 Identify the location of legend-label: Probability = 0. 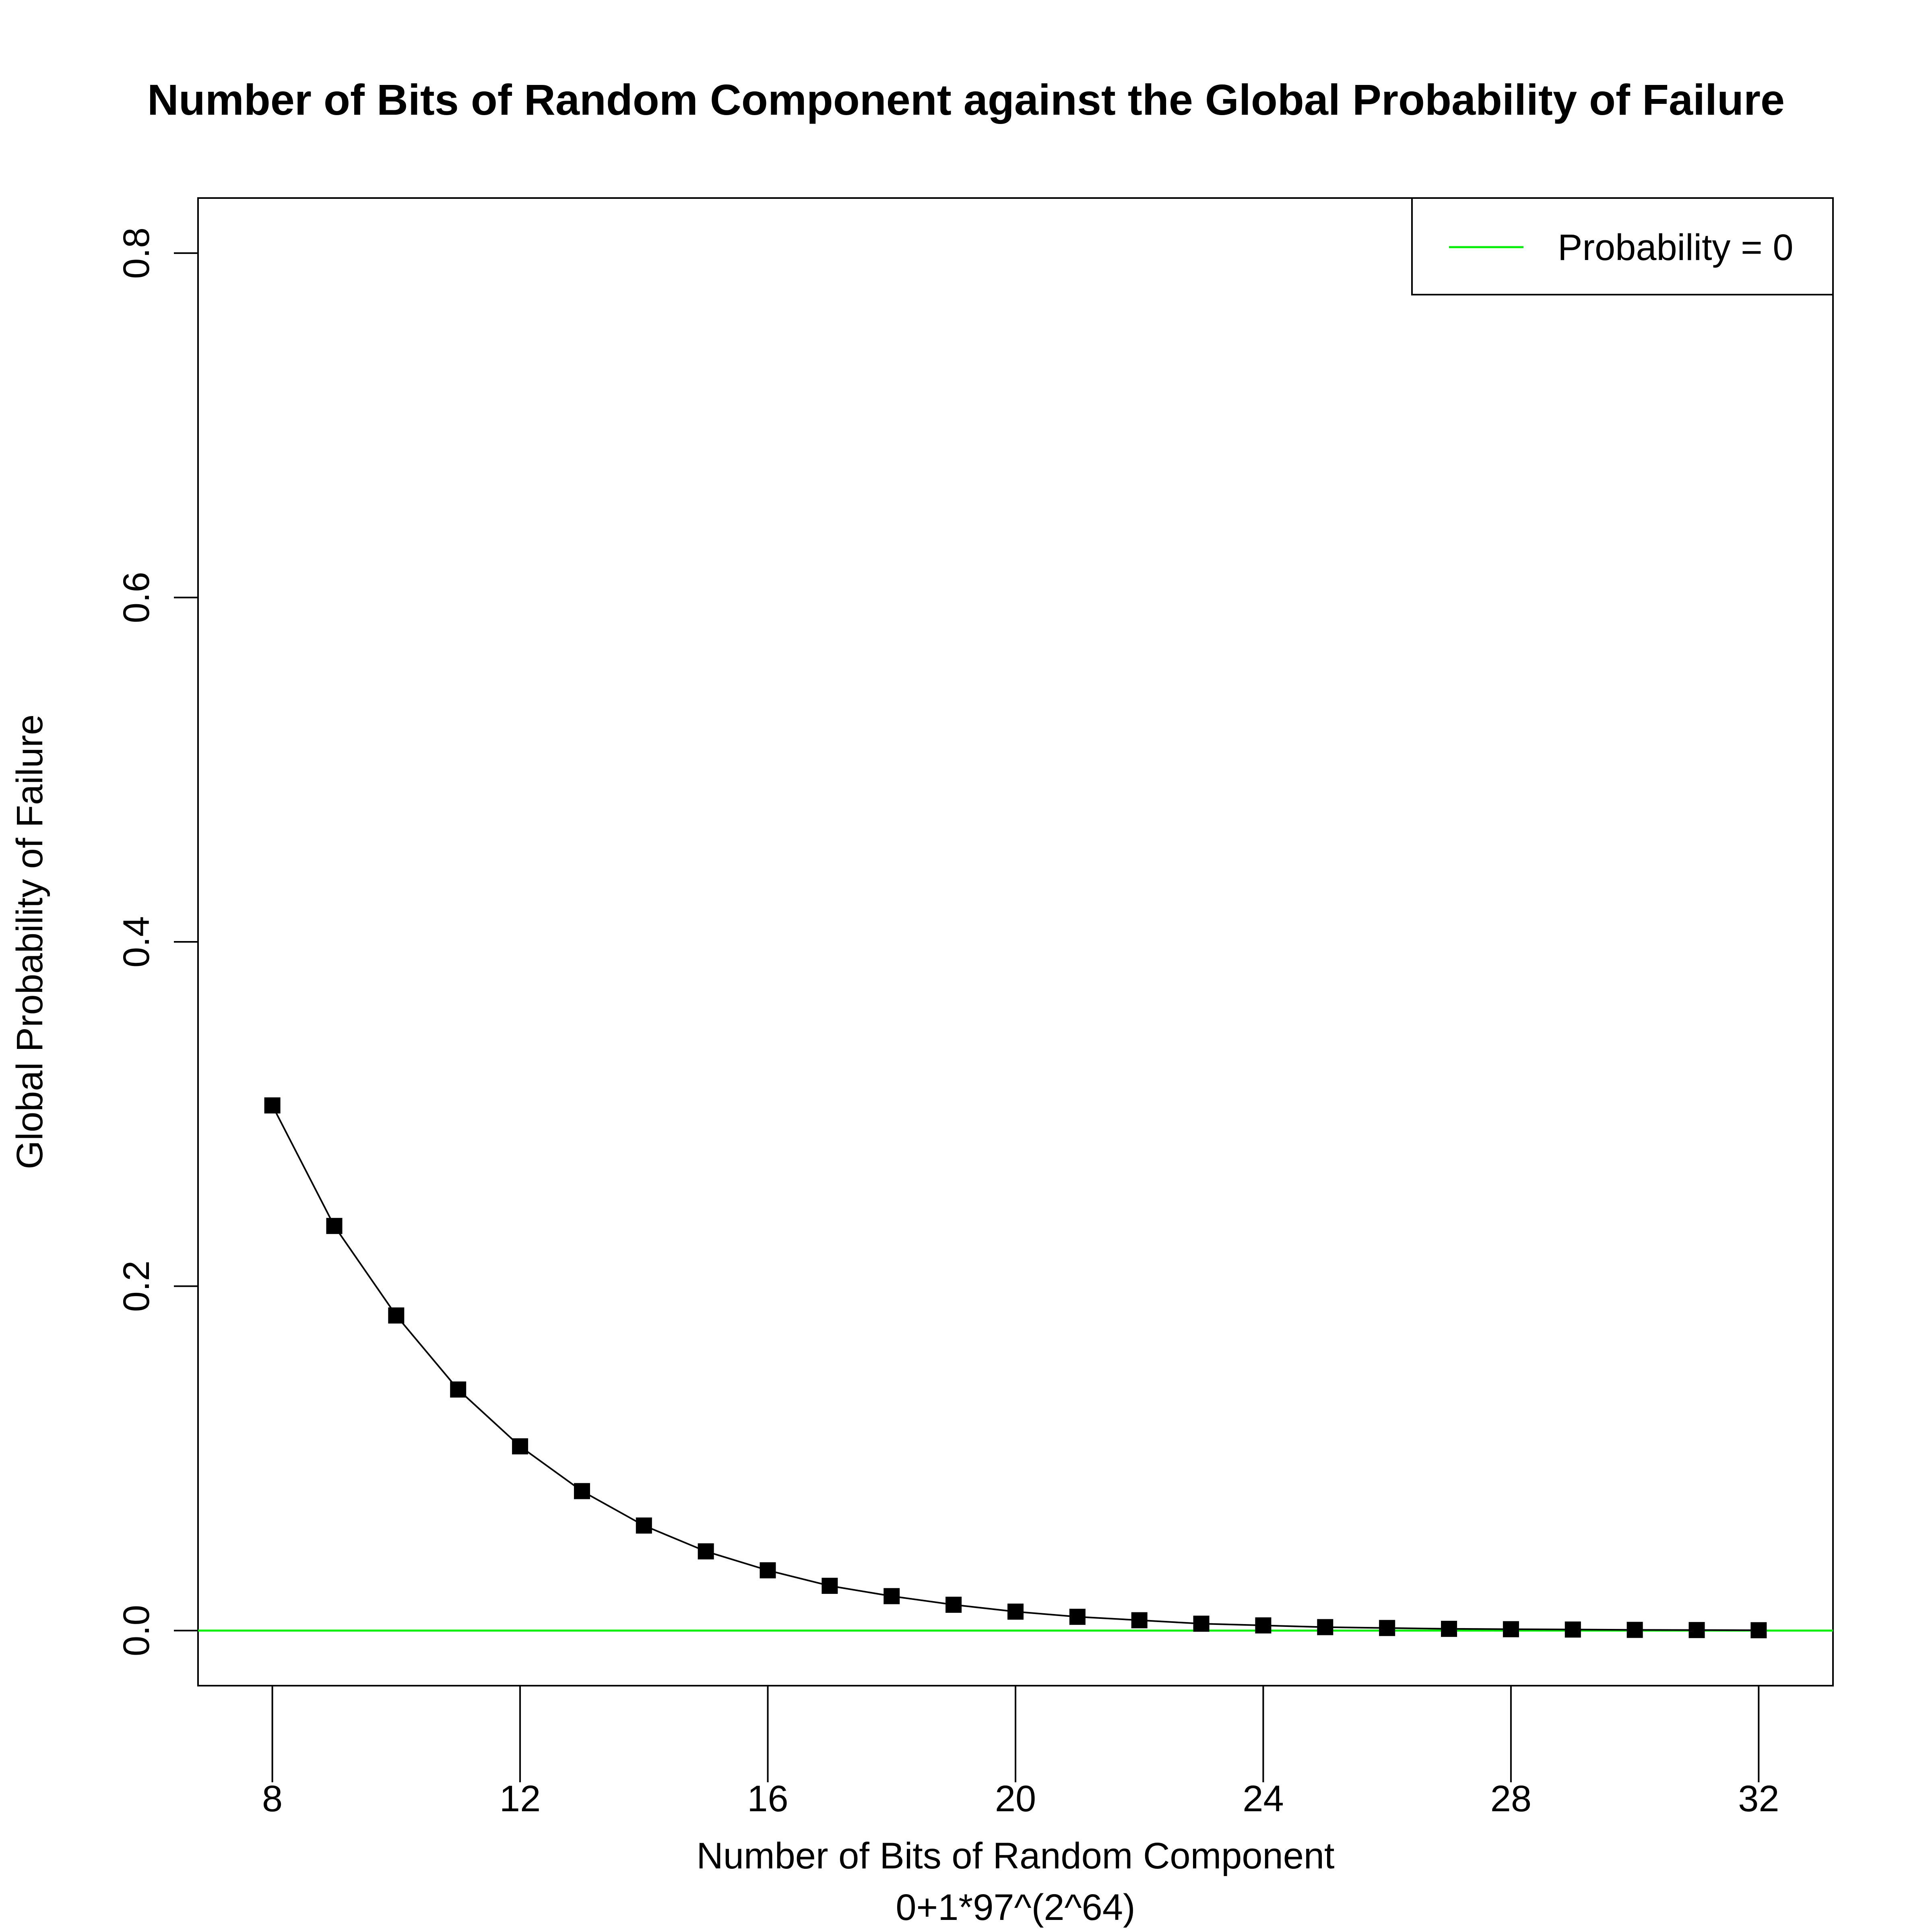
(1676, 247).